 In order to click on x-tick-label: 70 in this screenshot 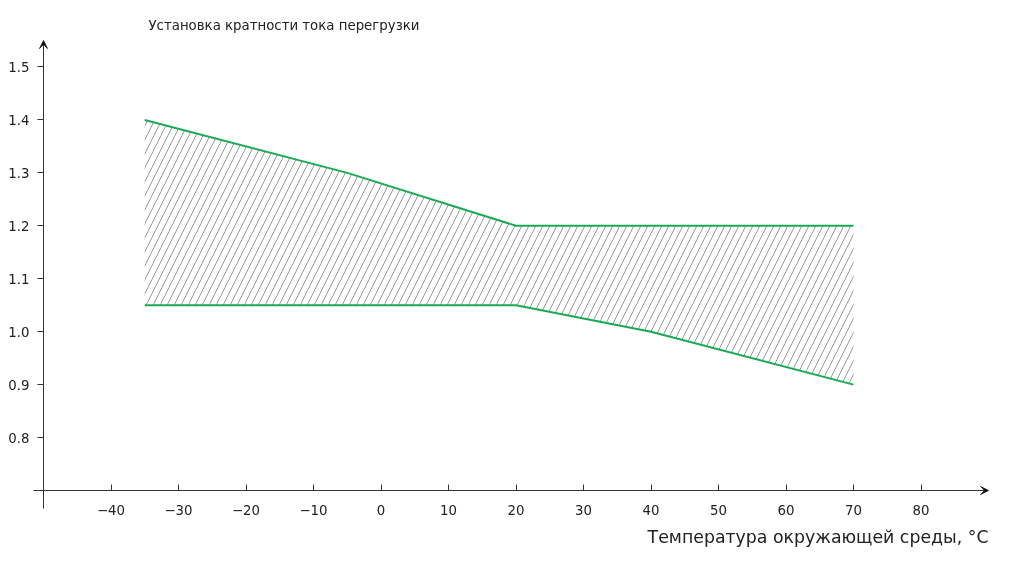, I will do `click(853, 510)`.